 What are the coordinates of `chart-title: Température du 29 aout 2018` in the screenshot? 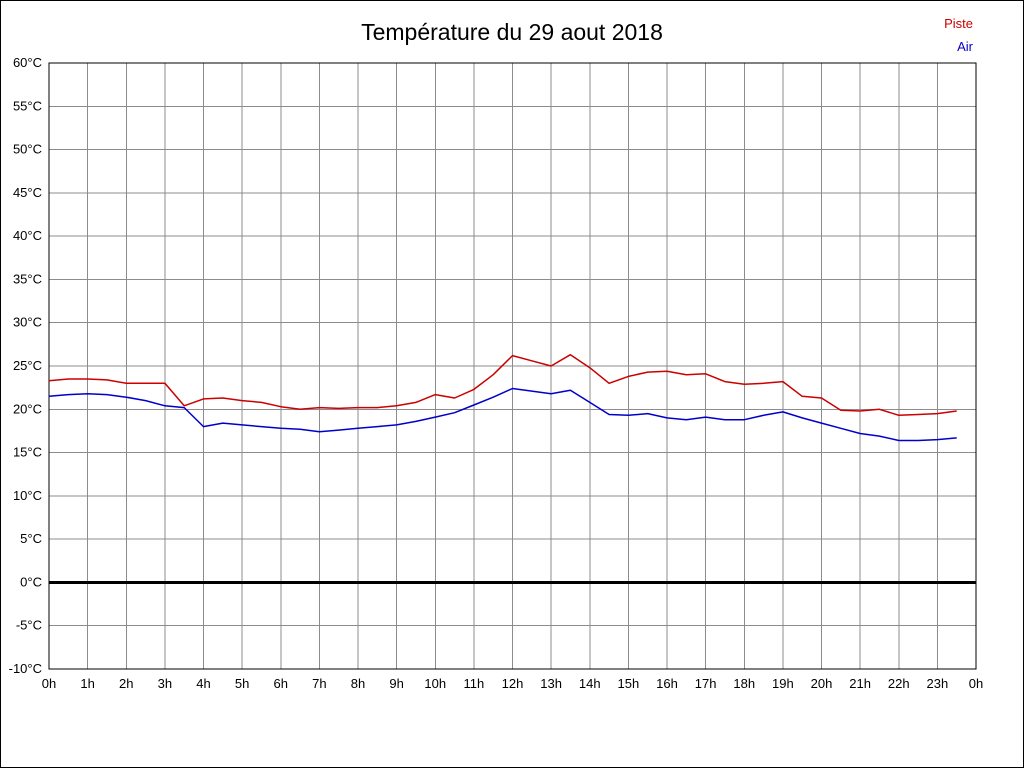 It's located at (512, 32).